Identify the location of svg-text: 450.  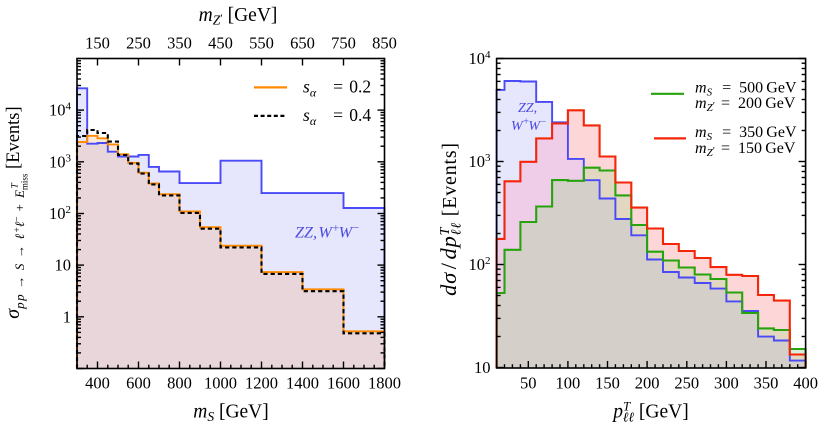
(220, 43).